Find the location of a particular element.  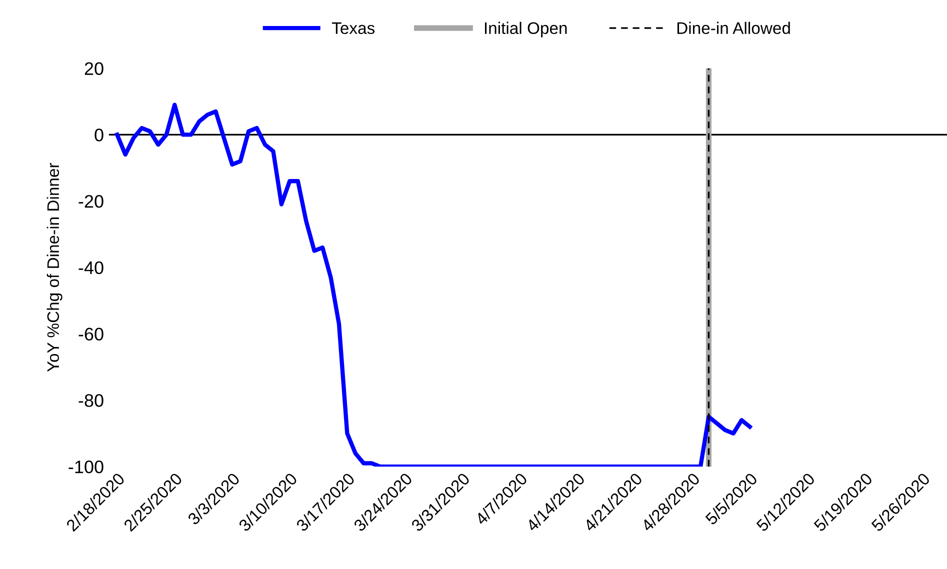

y-tick-label: -80 is located at coordinates (91, 400).